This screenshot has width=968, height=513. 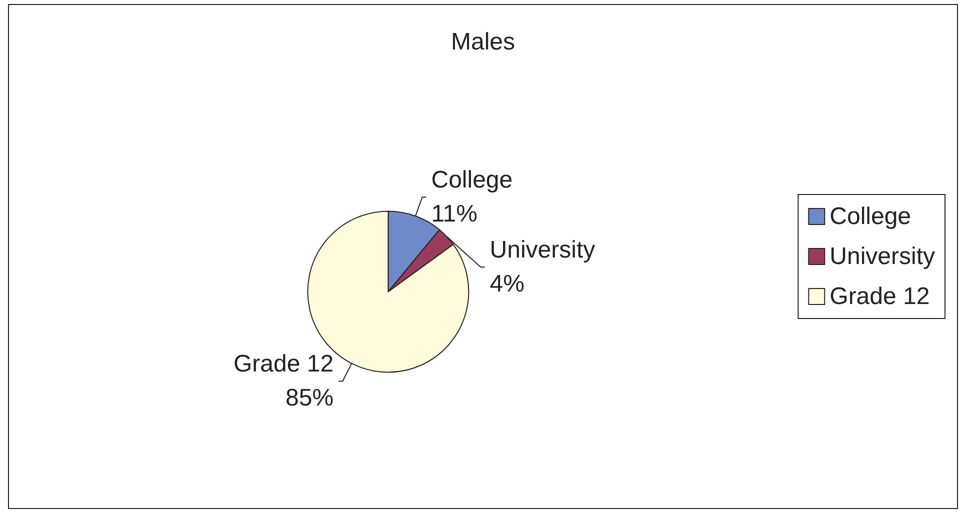 What do you see at coordinates (883, 256) in the screenshot?
I see `legend-label: University` at bounding box center [883, 256].